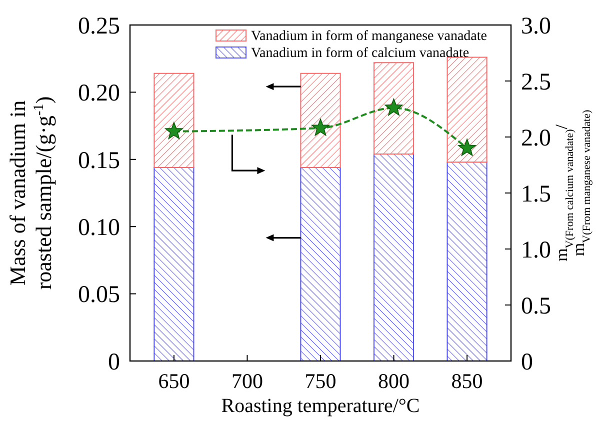 Image resolution: width=596 pixels, height=421 pixels. I want to click on x-tick-label: 650, so click(174, 381).